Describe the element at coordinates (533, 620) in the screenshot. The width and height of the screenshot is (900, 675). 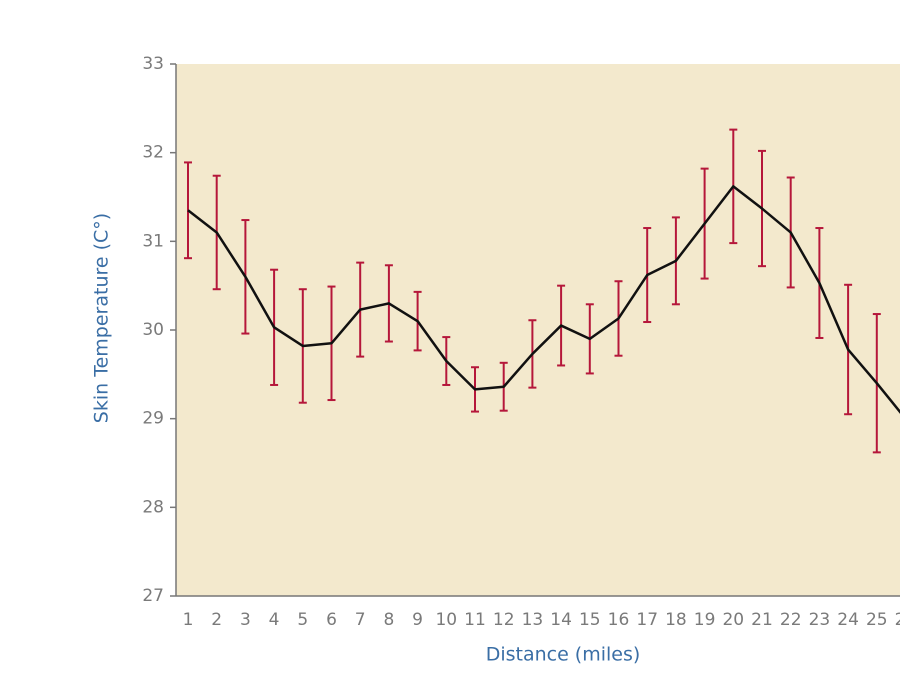
I see `x-tick-label: 13` at that location.